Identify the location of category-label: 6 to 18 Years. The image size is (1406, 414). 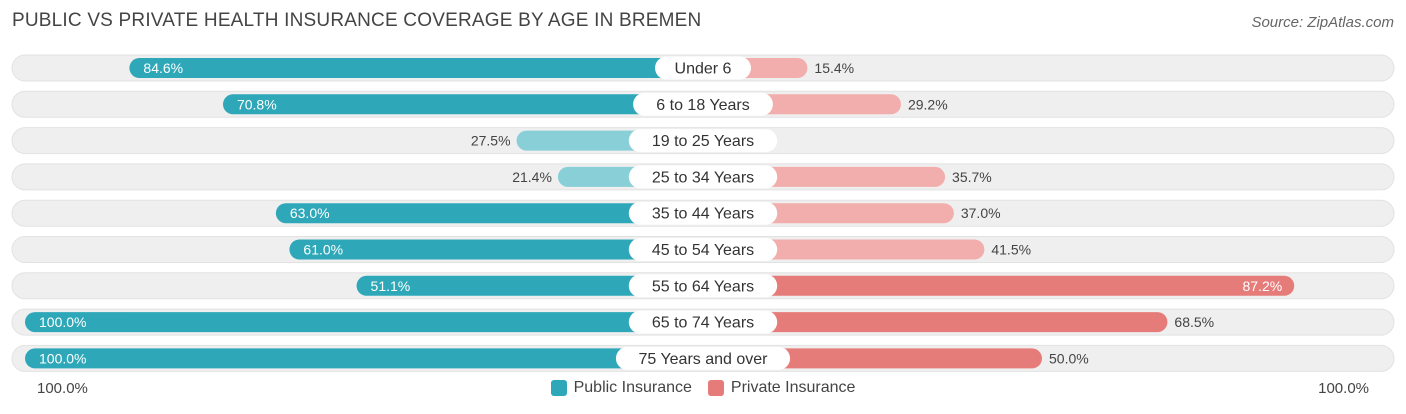
(702, 105).